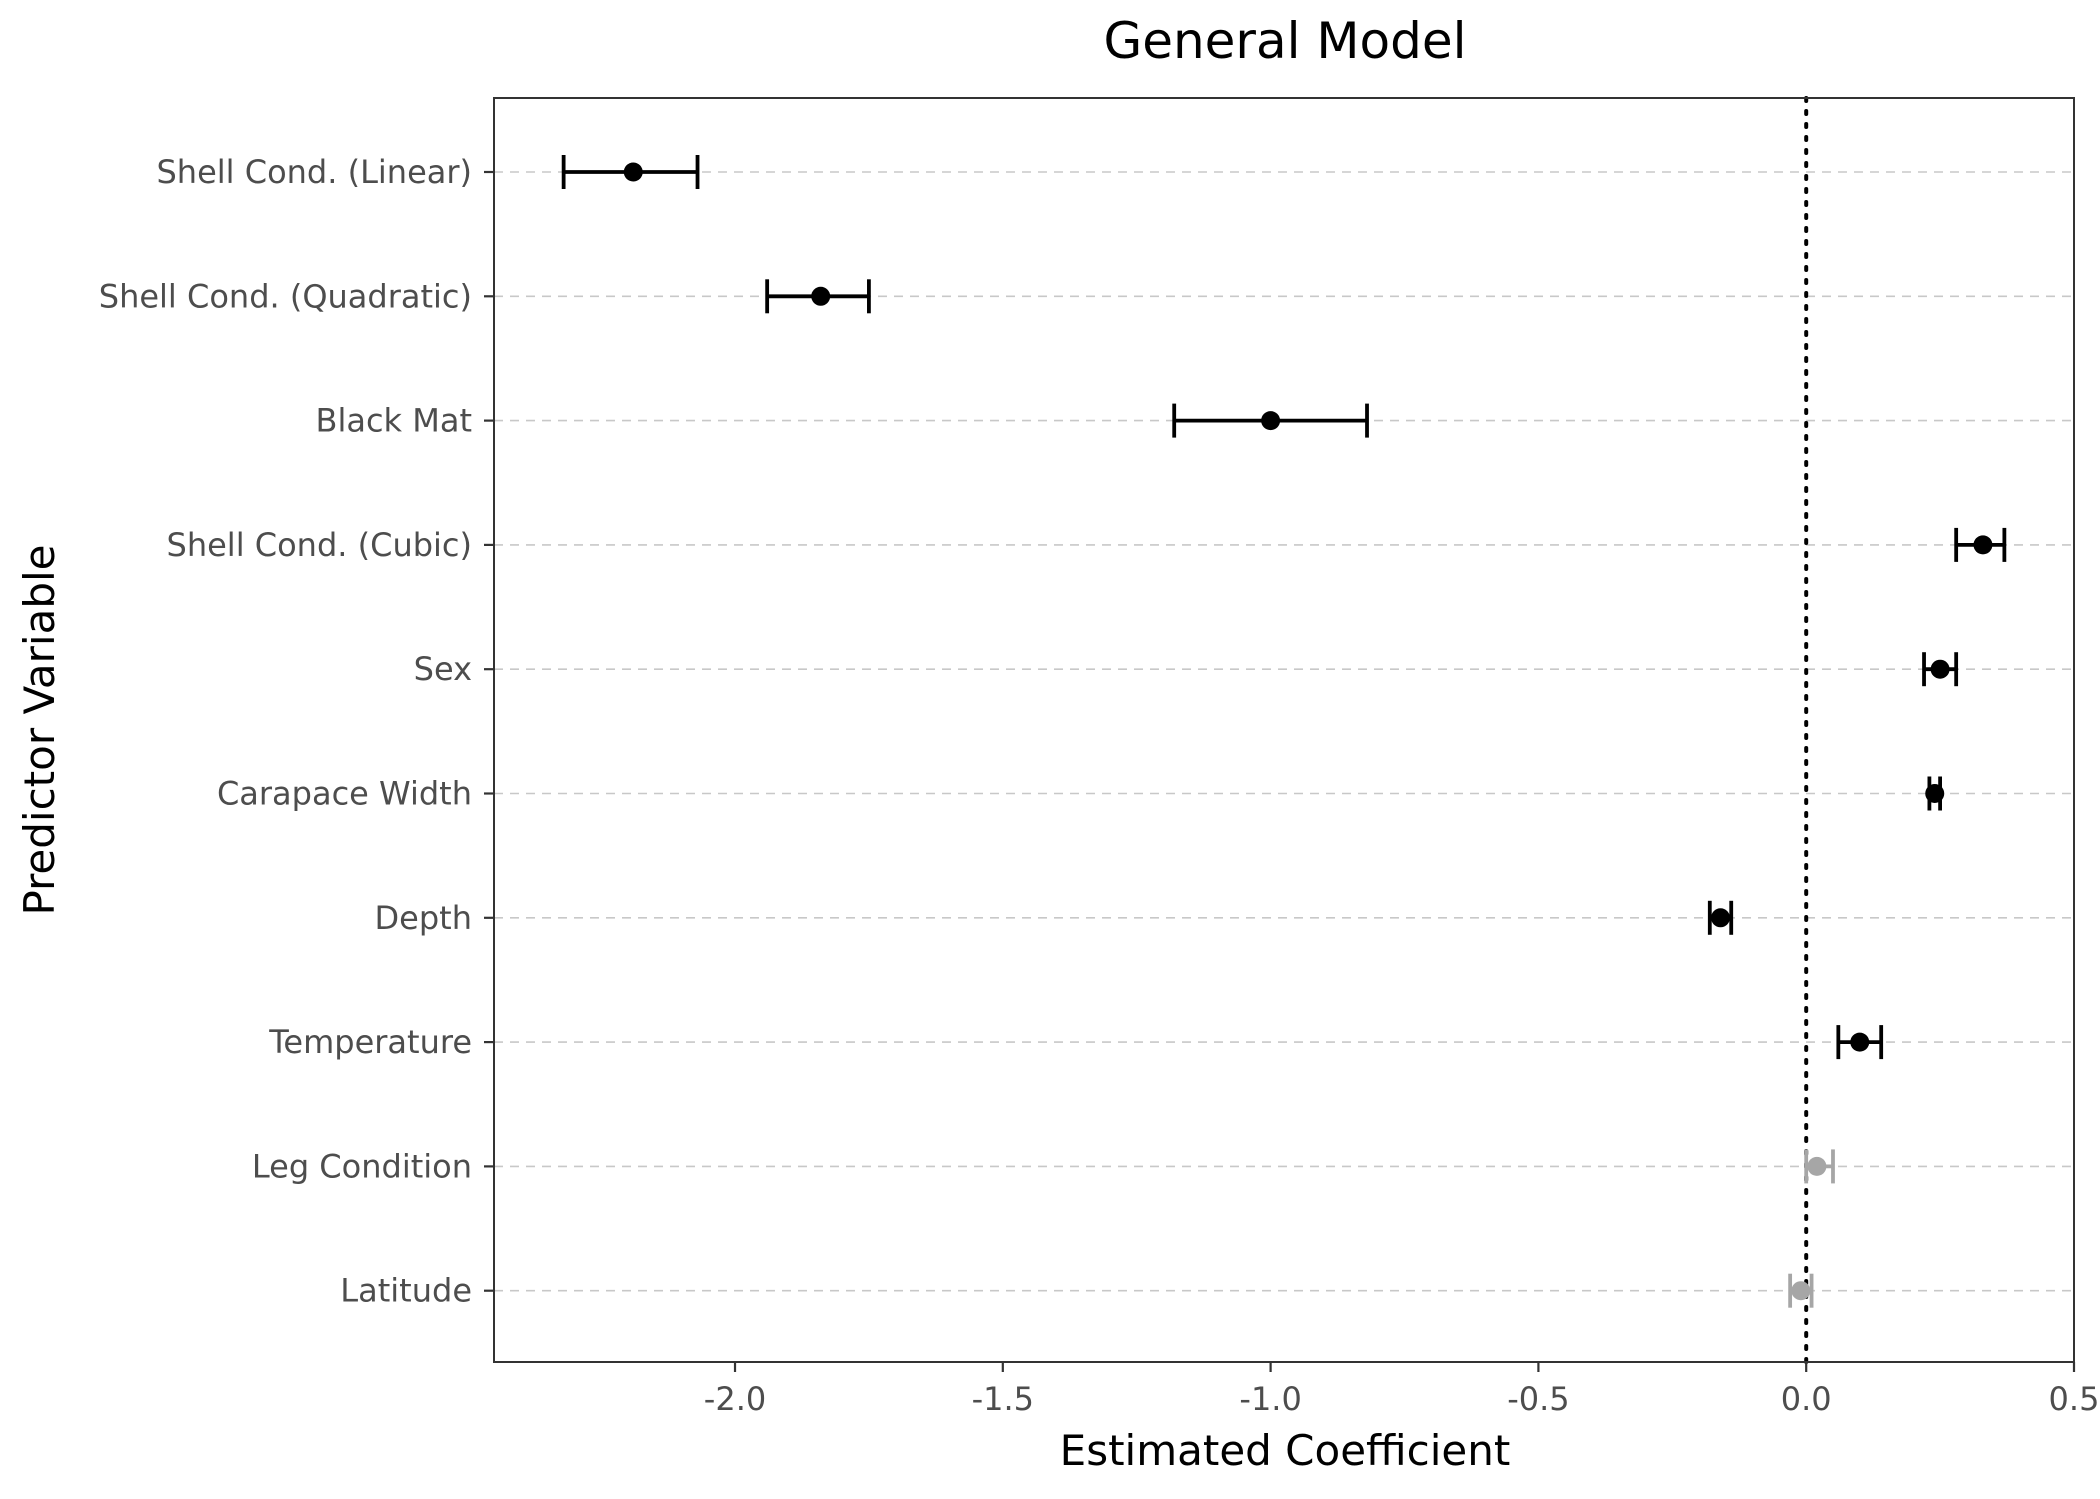  Describe the element at coordinates (406, 1291) in the screenshot. I see `y-tick-label: Latitude` at that location.